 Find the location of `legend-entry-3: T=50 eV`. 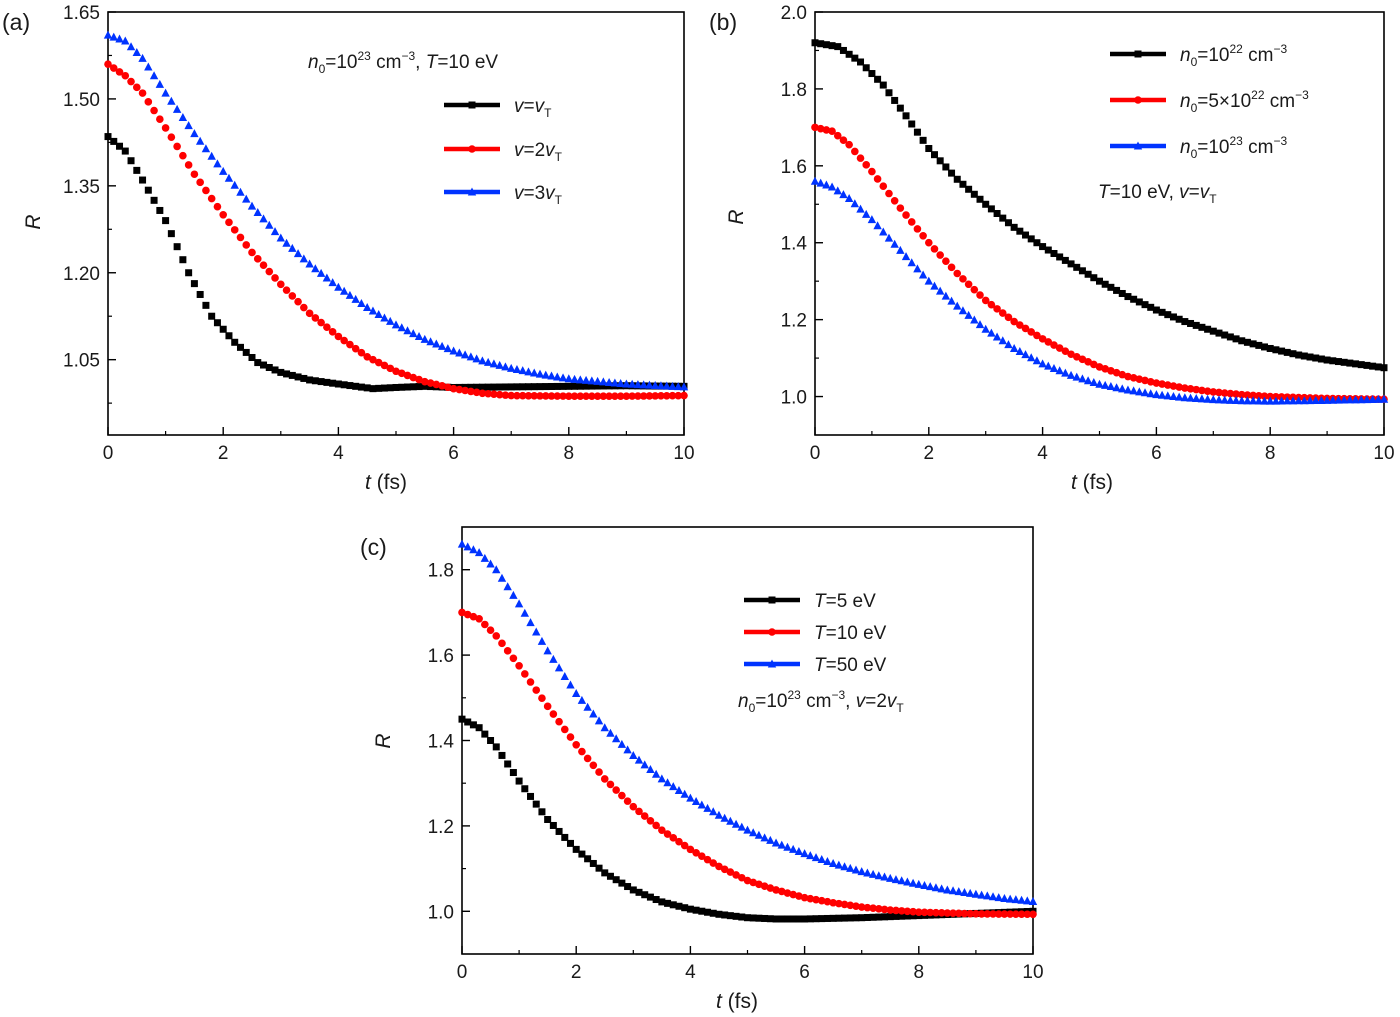

legend-entry-3: T=50 eV is located at coordinates (815, 665).